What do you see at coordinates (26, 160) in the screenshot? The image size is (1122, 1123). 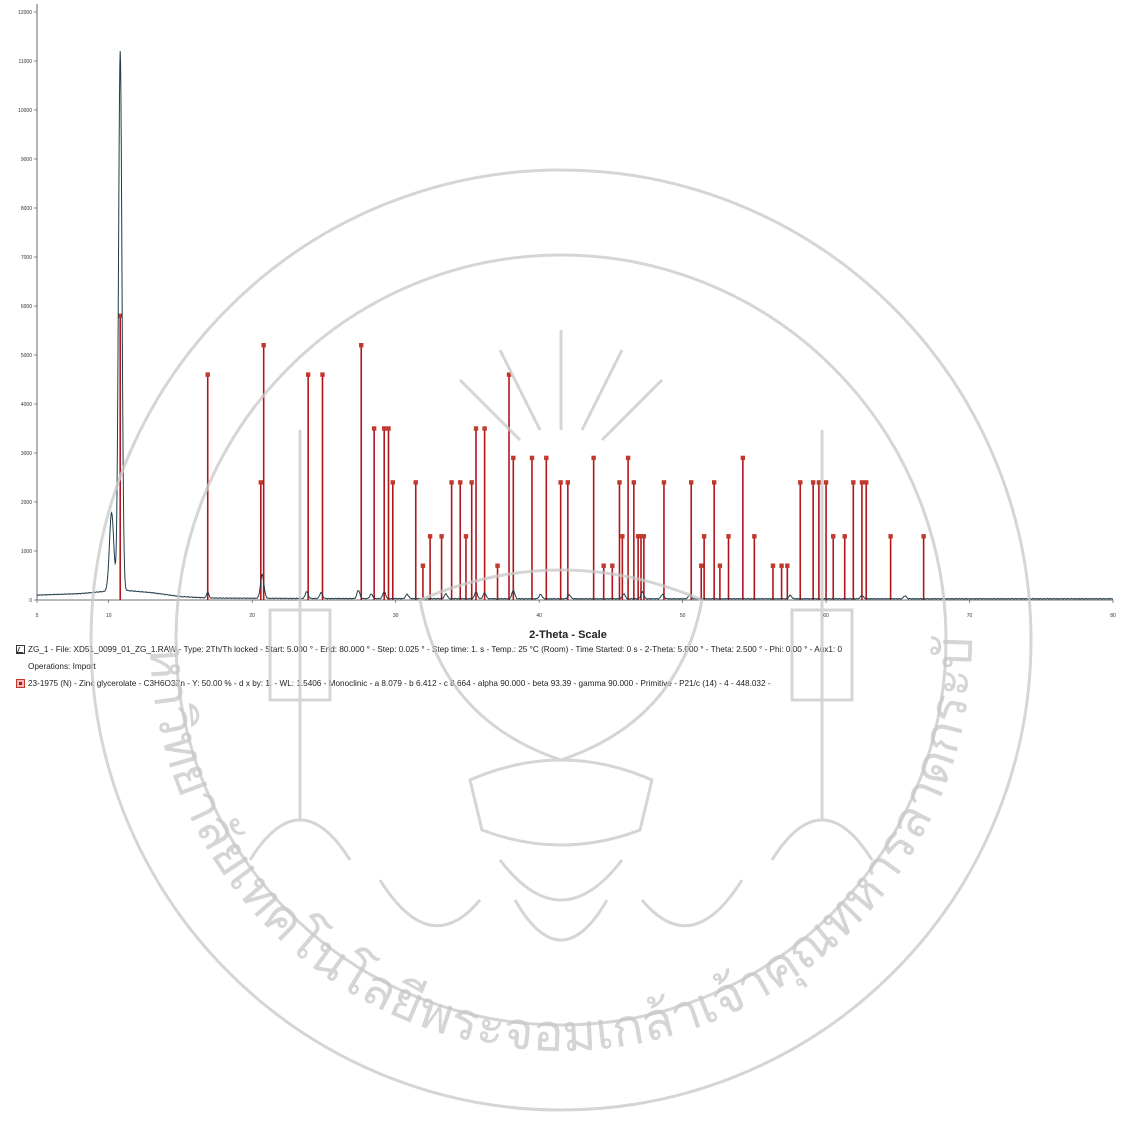 I see `y-tick-label: 9000` at bounding box center [26, 160].